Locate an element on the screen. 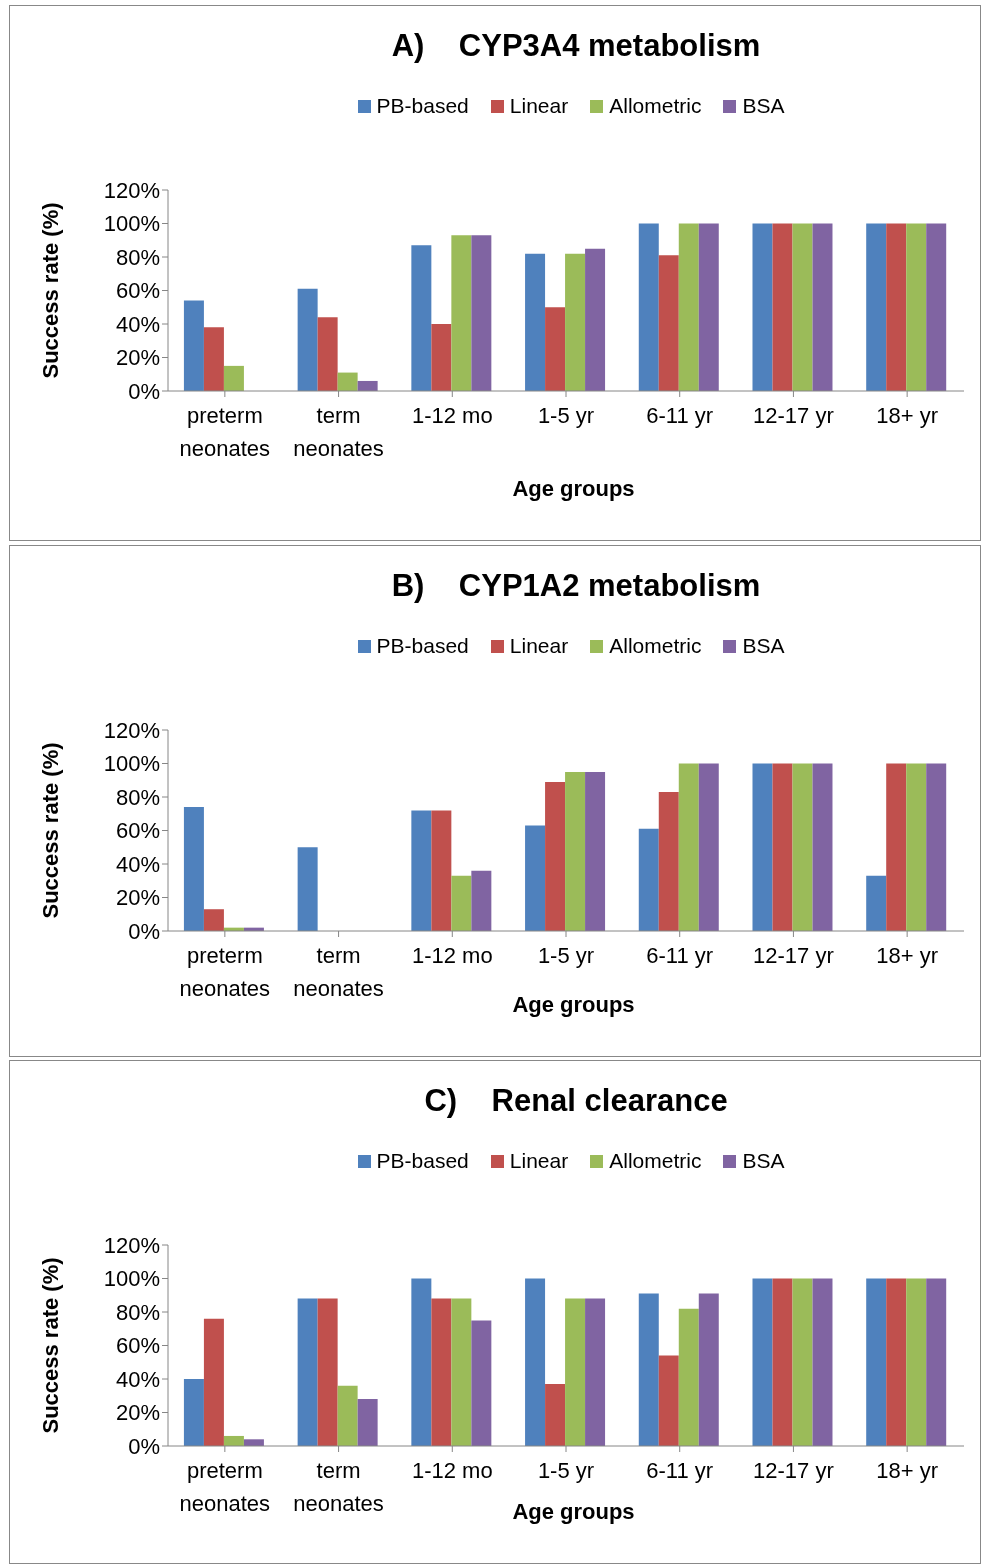  y-tick-label: 20% is located at coordinates (137, 1413).